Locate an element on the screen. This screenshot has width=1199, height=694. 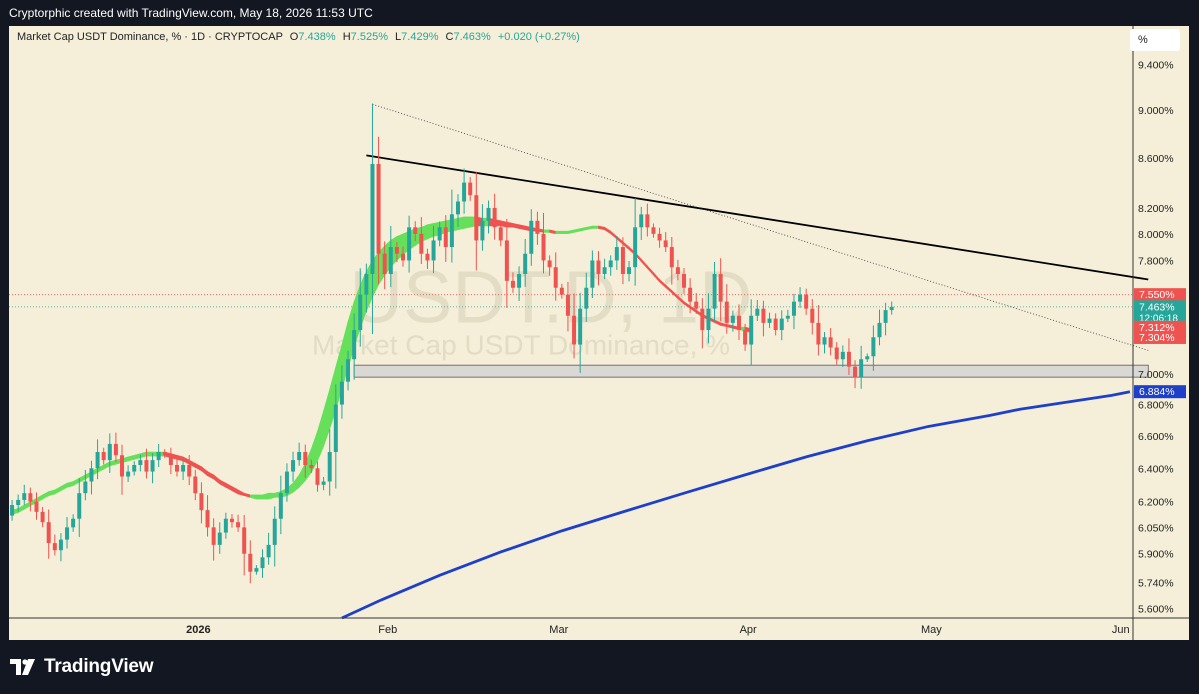
price-tick-label: 6.050% is located at coordinates (1156, 528).